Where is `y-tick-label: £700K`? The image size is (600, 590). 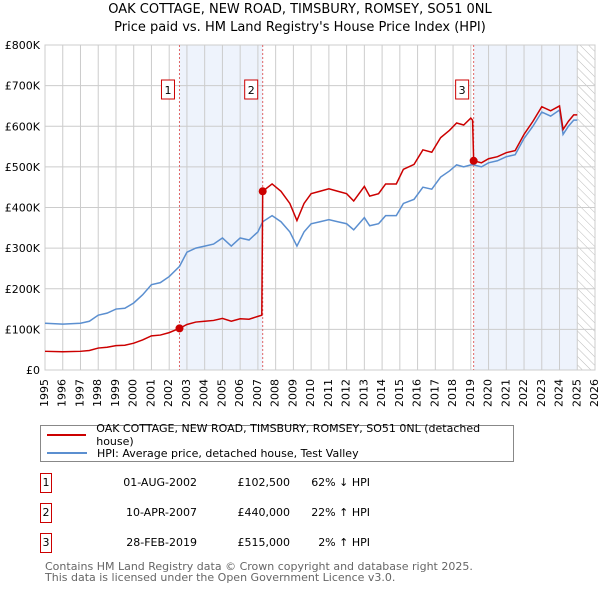 y-tick-label: £700K is located at coordinates (23, 86).